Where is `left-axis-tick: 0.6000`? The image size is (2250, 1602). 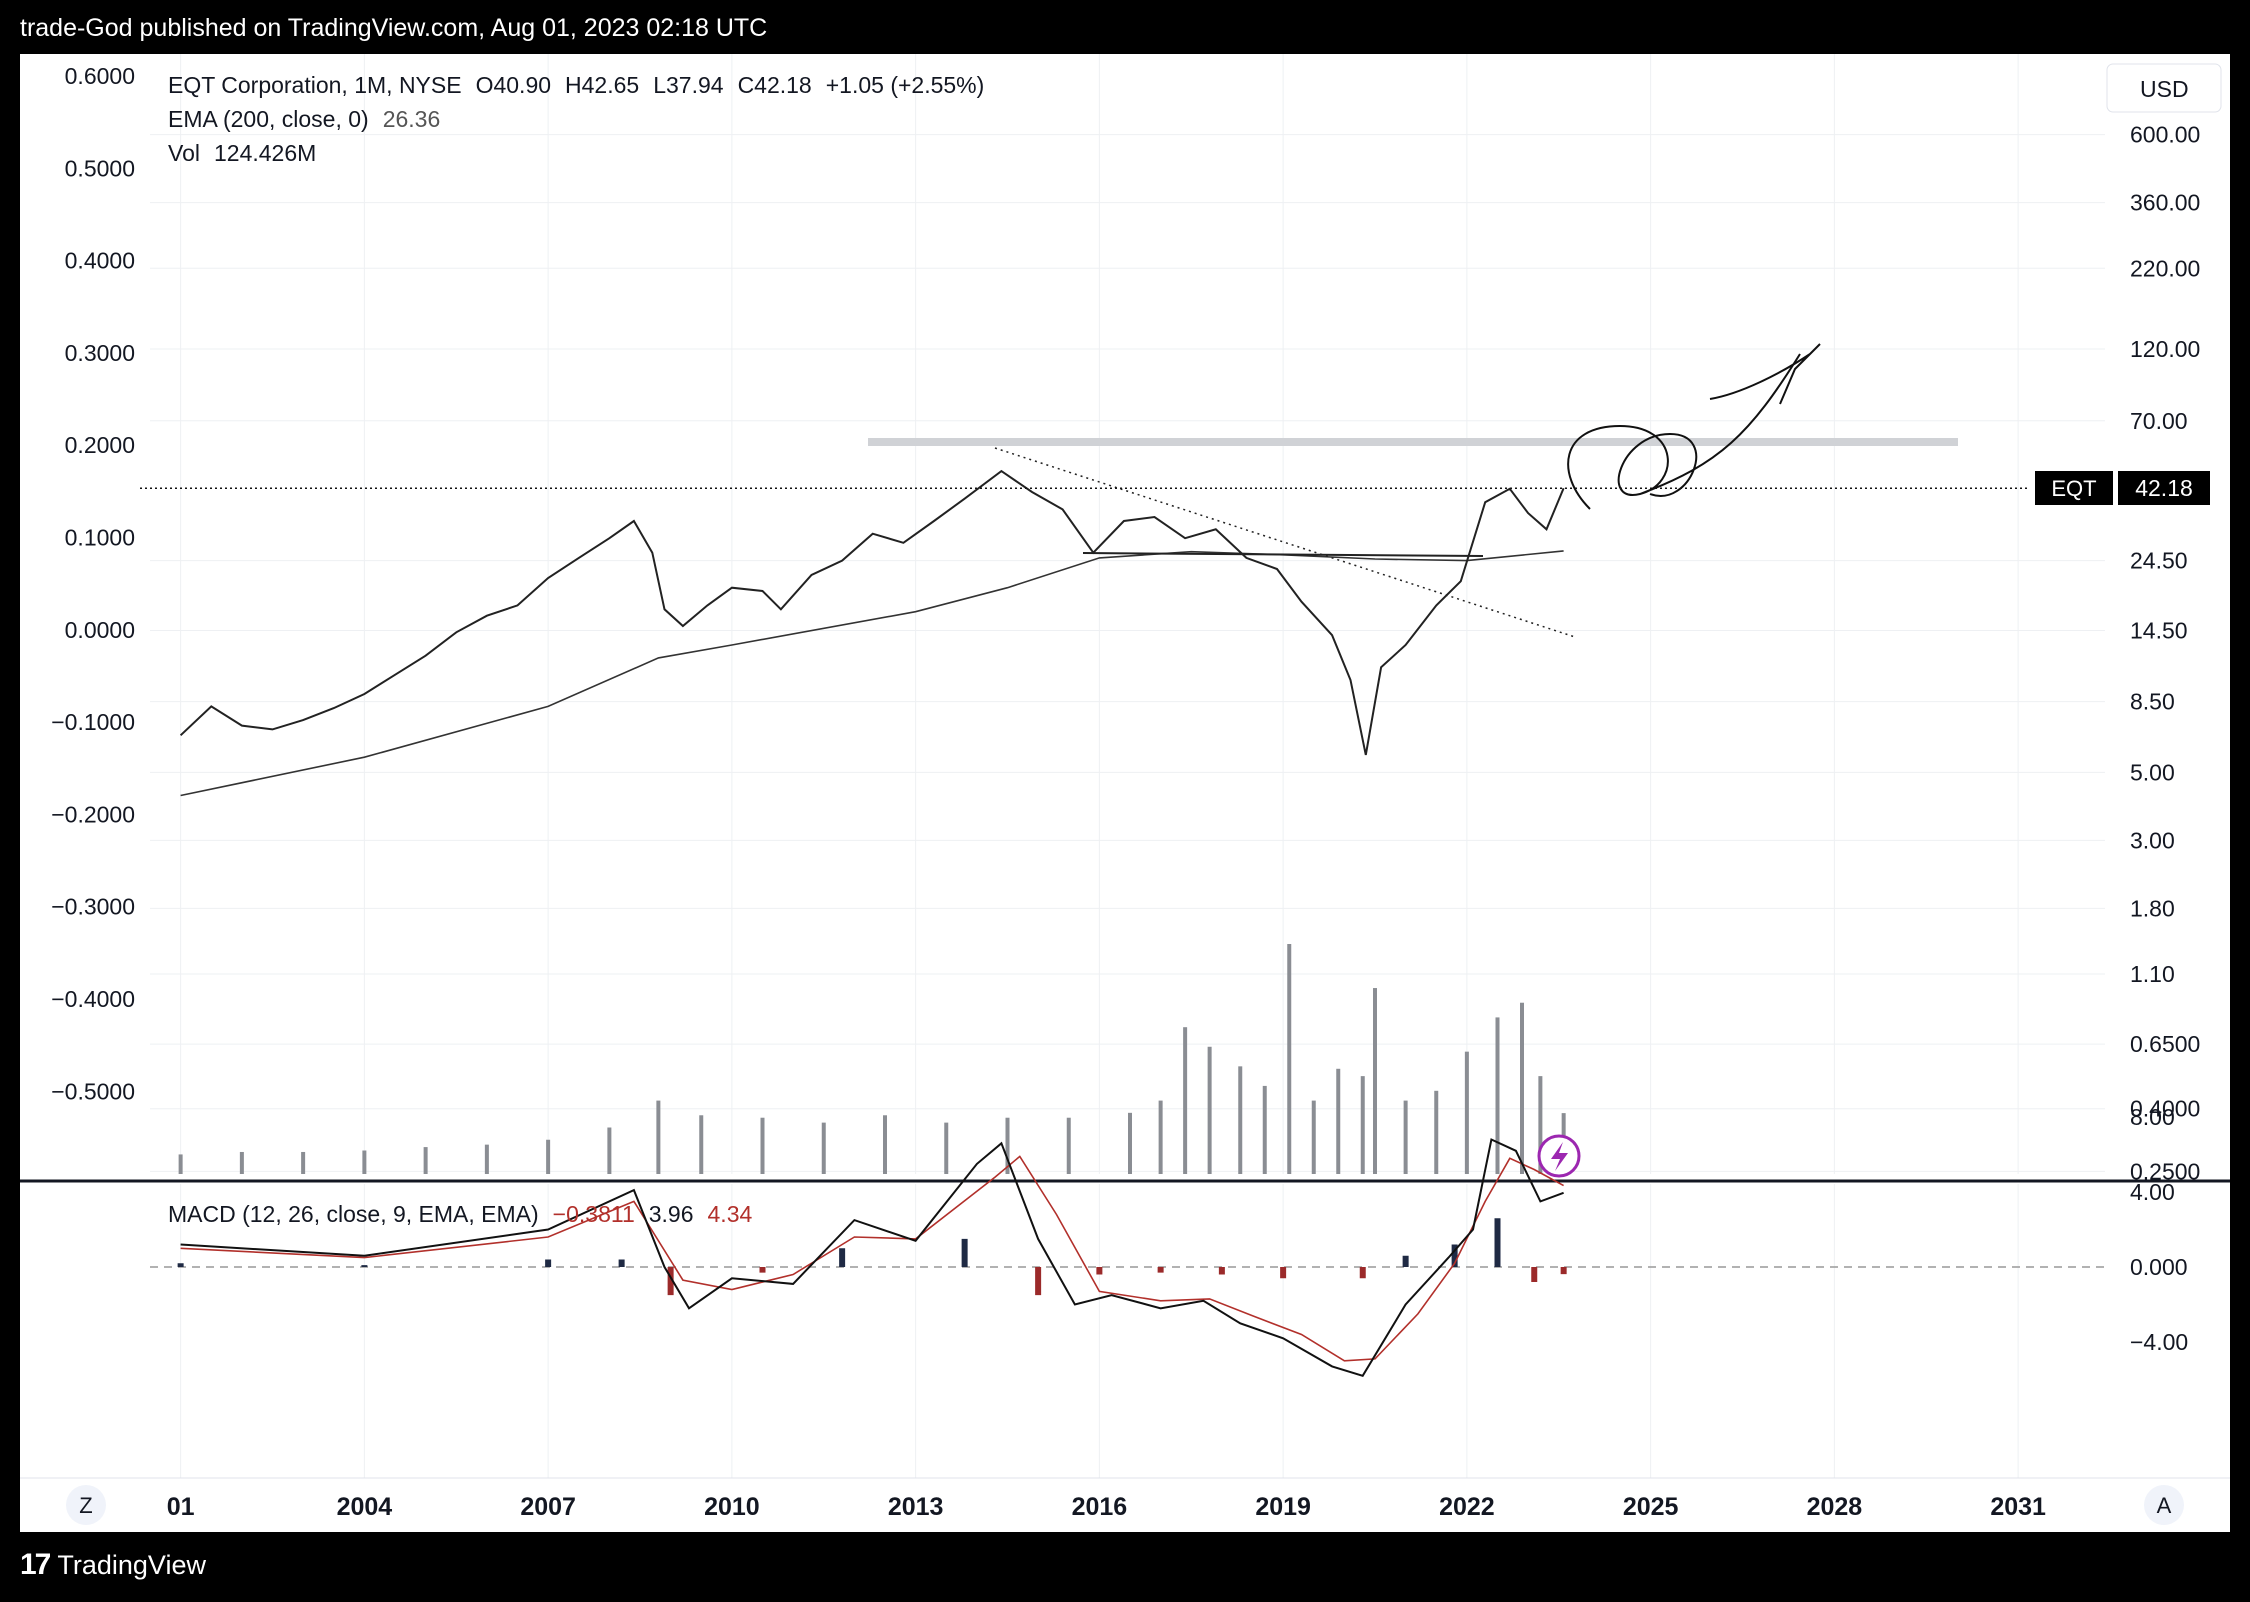 left-axis-tick: 0.6000 is located at coordinates (100, 76).